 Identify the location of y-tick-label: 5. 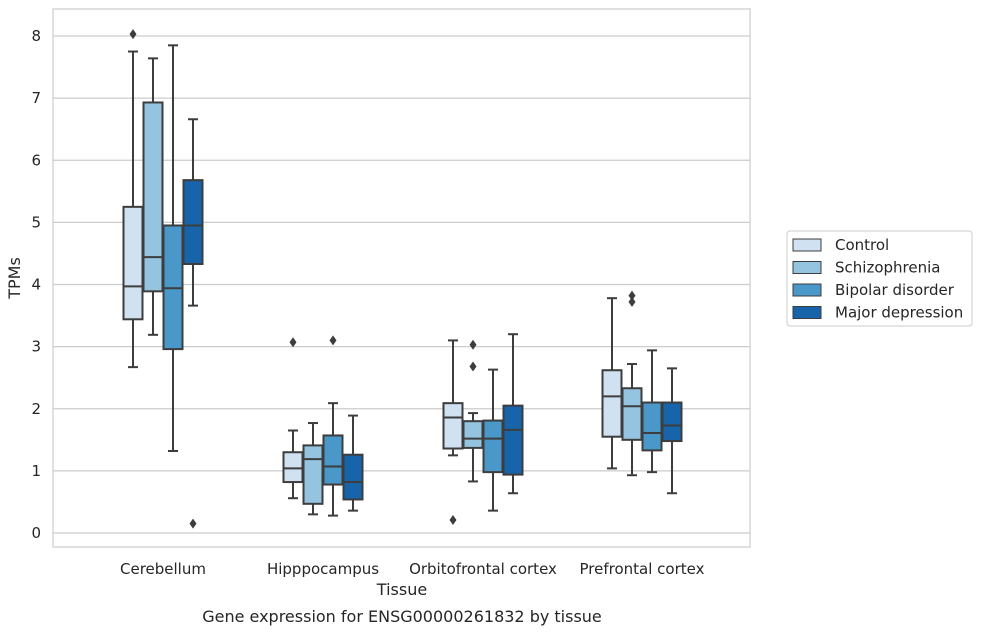
(36, 222).